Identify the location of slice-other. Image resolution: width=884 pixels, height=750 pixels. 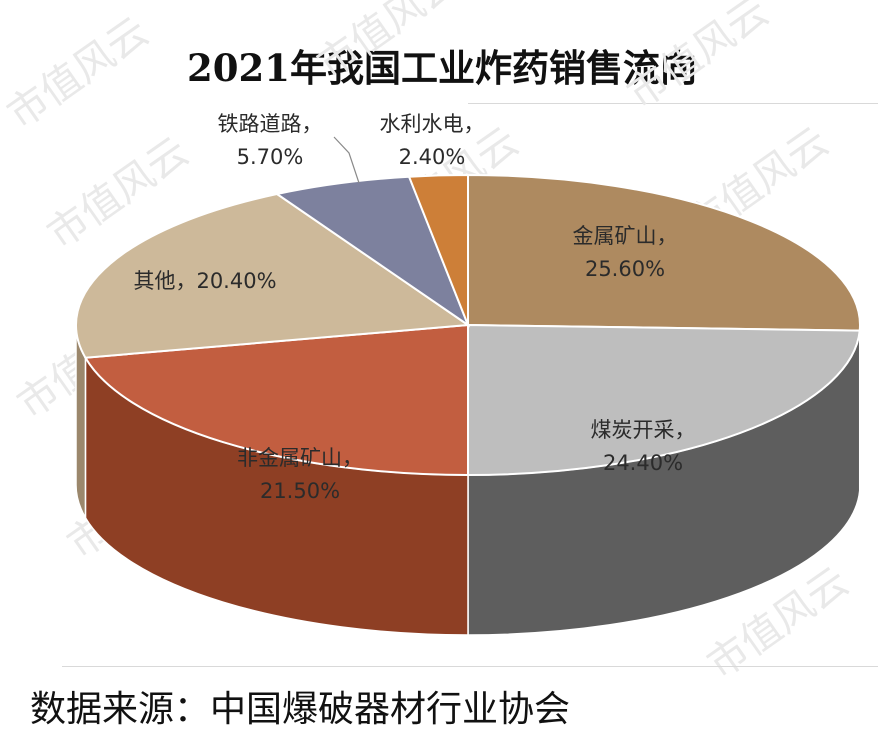
(273, 275).